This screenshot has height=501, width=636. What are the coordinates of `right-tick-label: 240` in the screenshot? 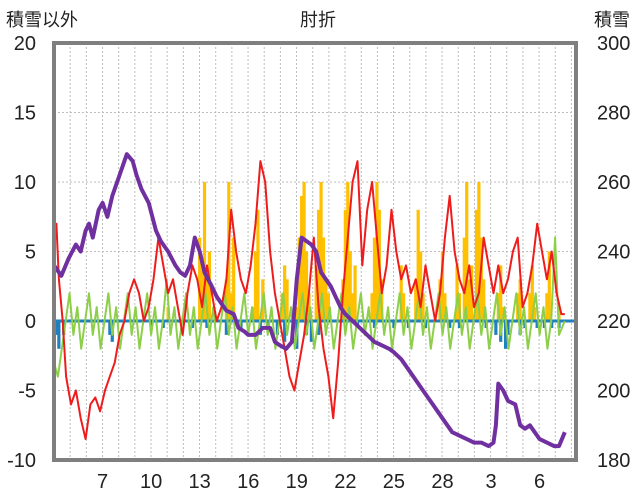 It's located at (613, 253).